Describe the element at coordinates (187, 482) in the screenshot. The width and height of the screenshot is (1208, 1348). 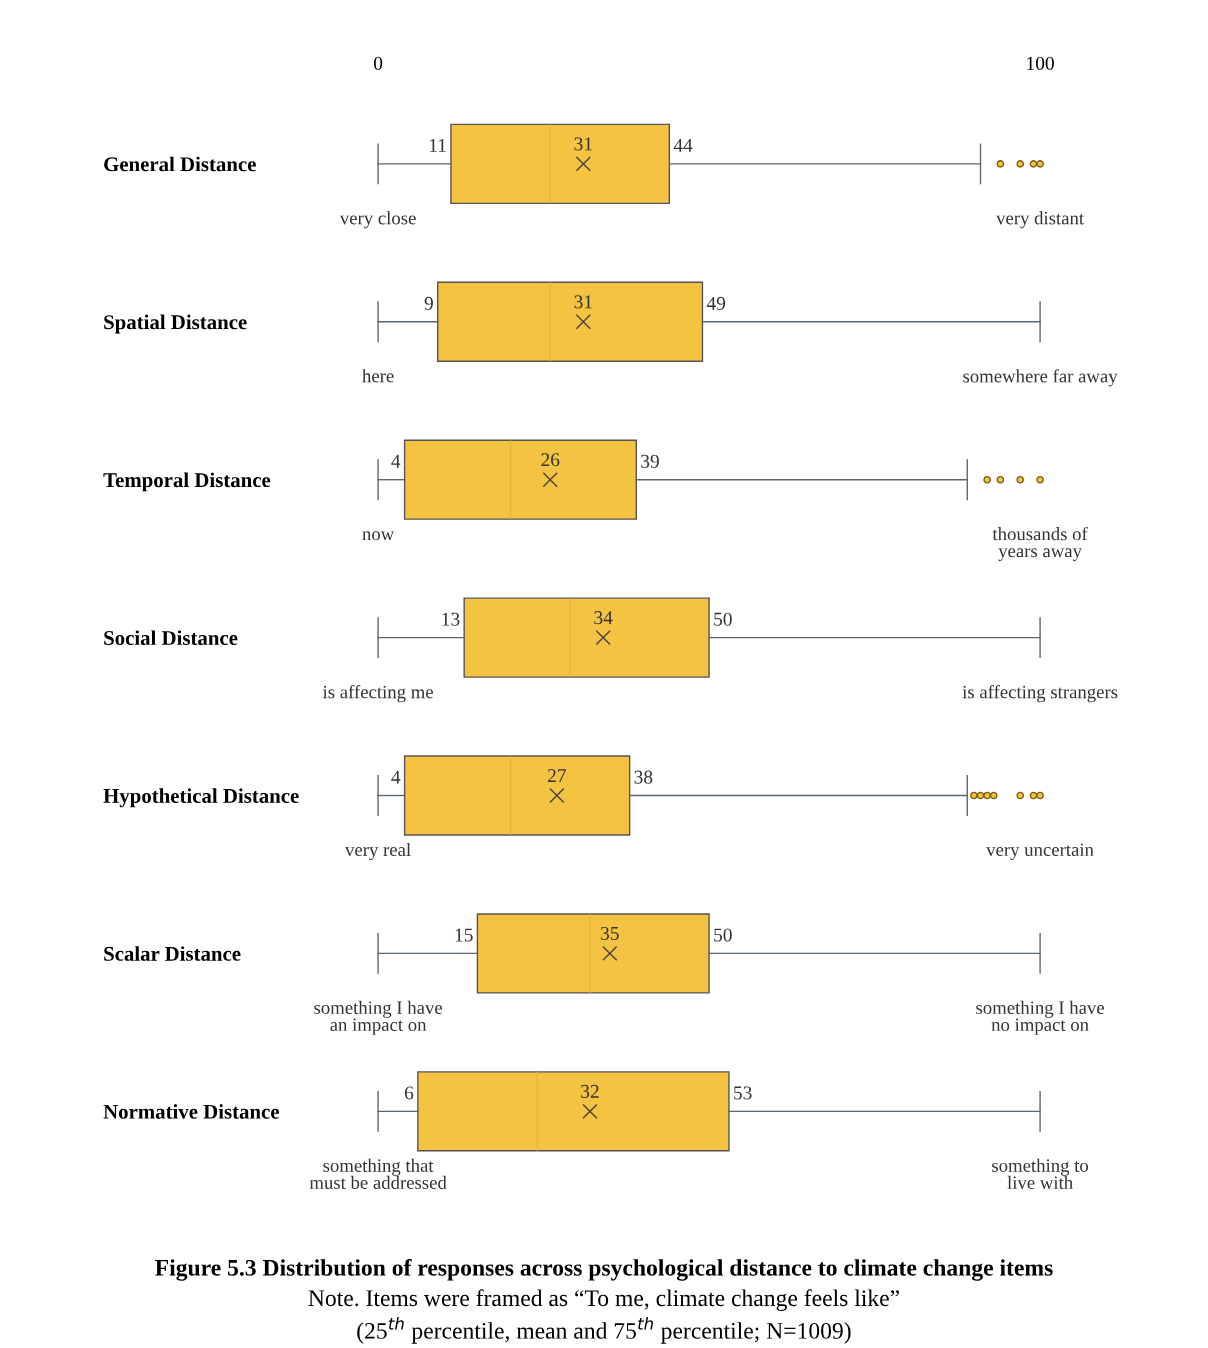
I see `y-tick-label: Temporal Distance` at that location.